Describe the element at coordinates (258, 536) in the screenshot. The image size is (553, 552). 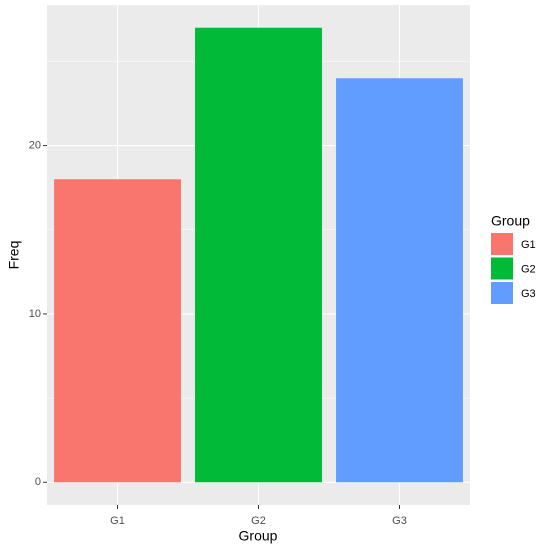
I see `x-axis-title: Group` at that location.